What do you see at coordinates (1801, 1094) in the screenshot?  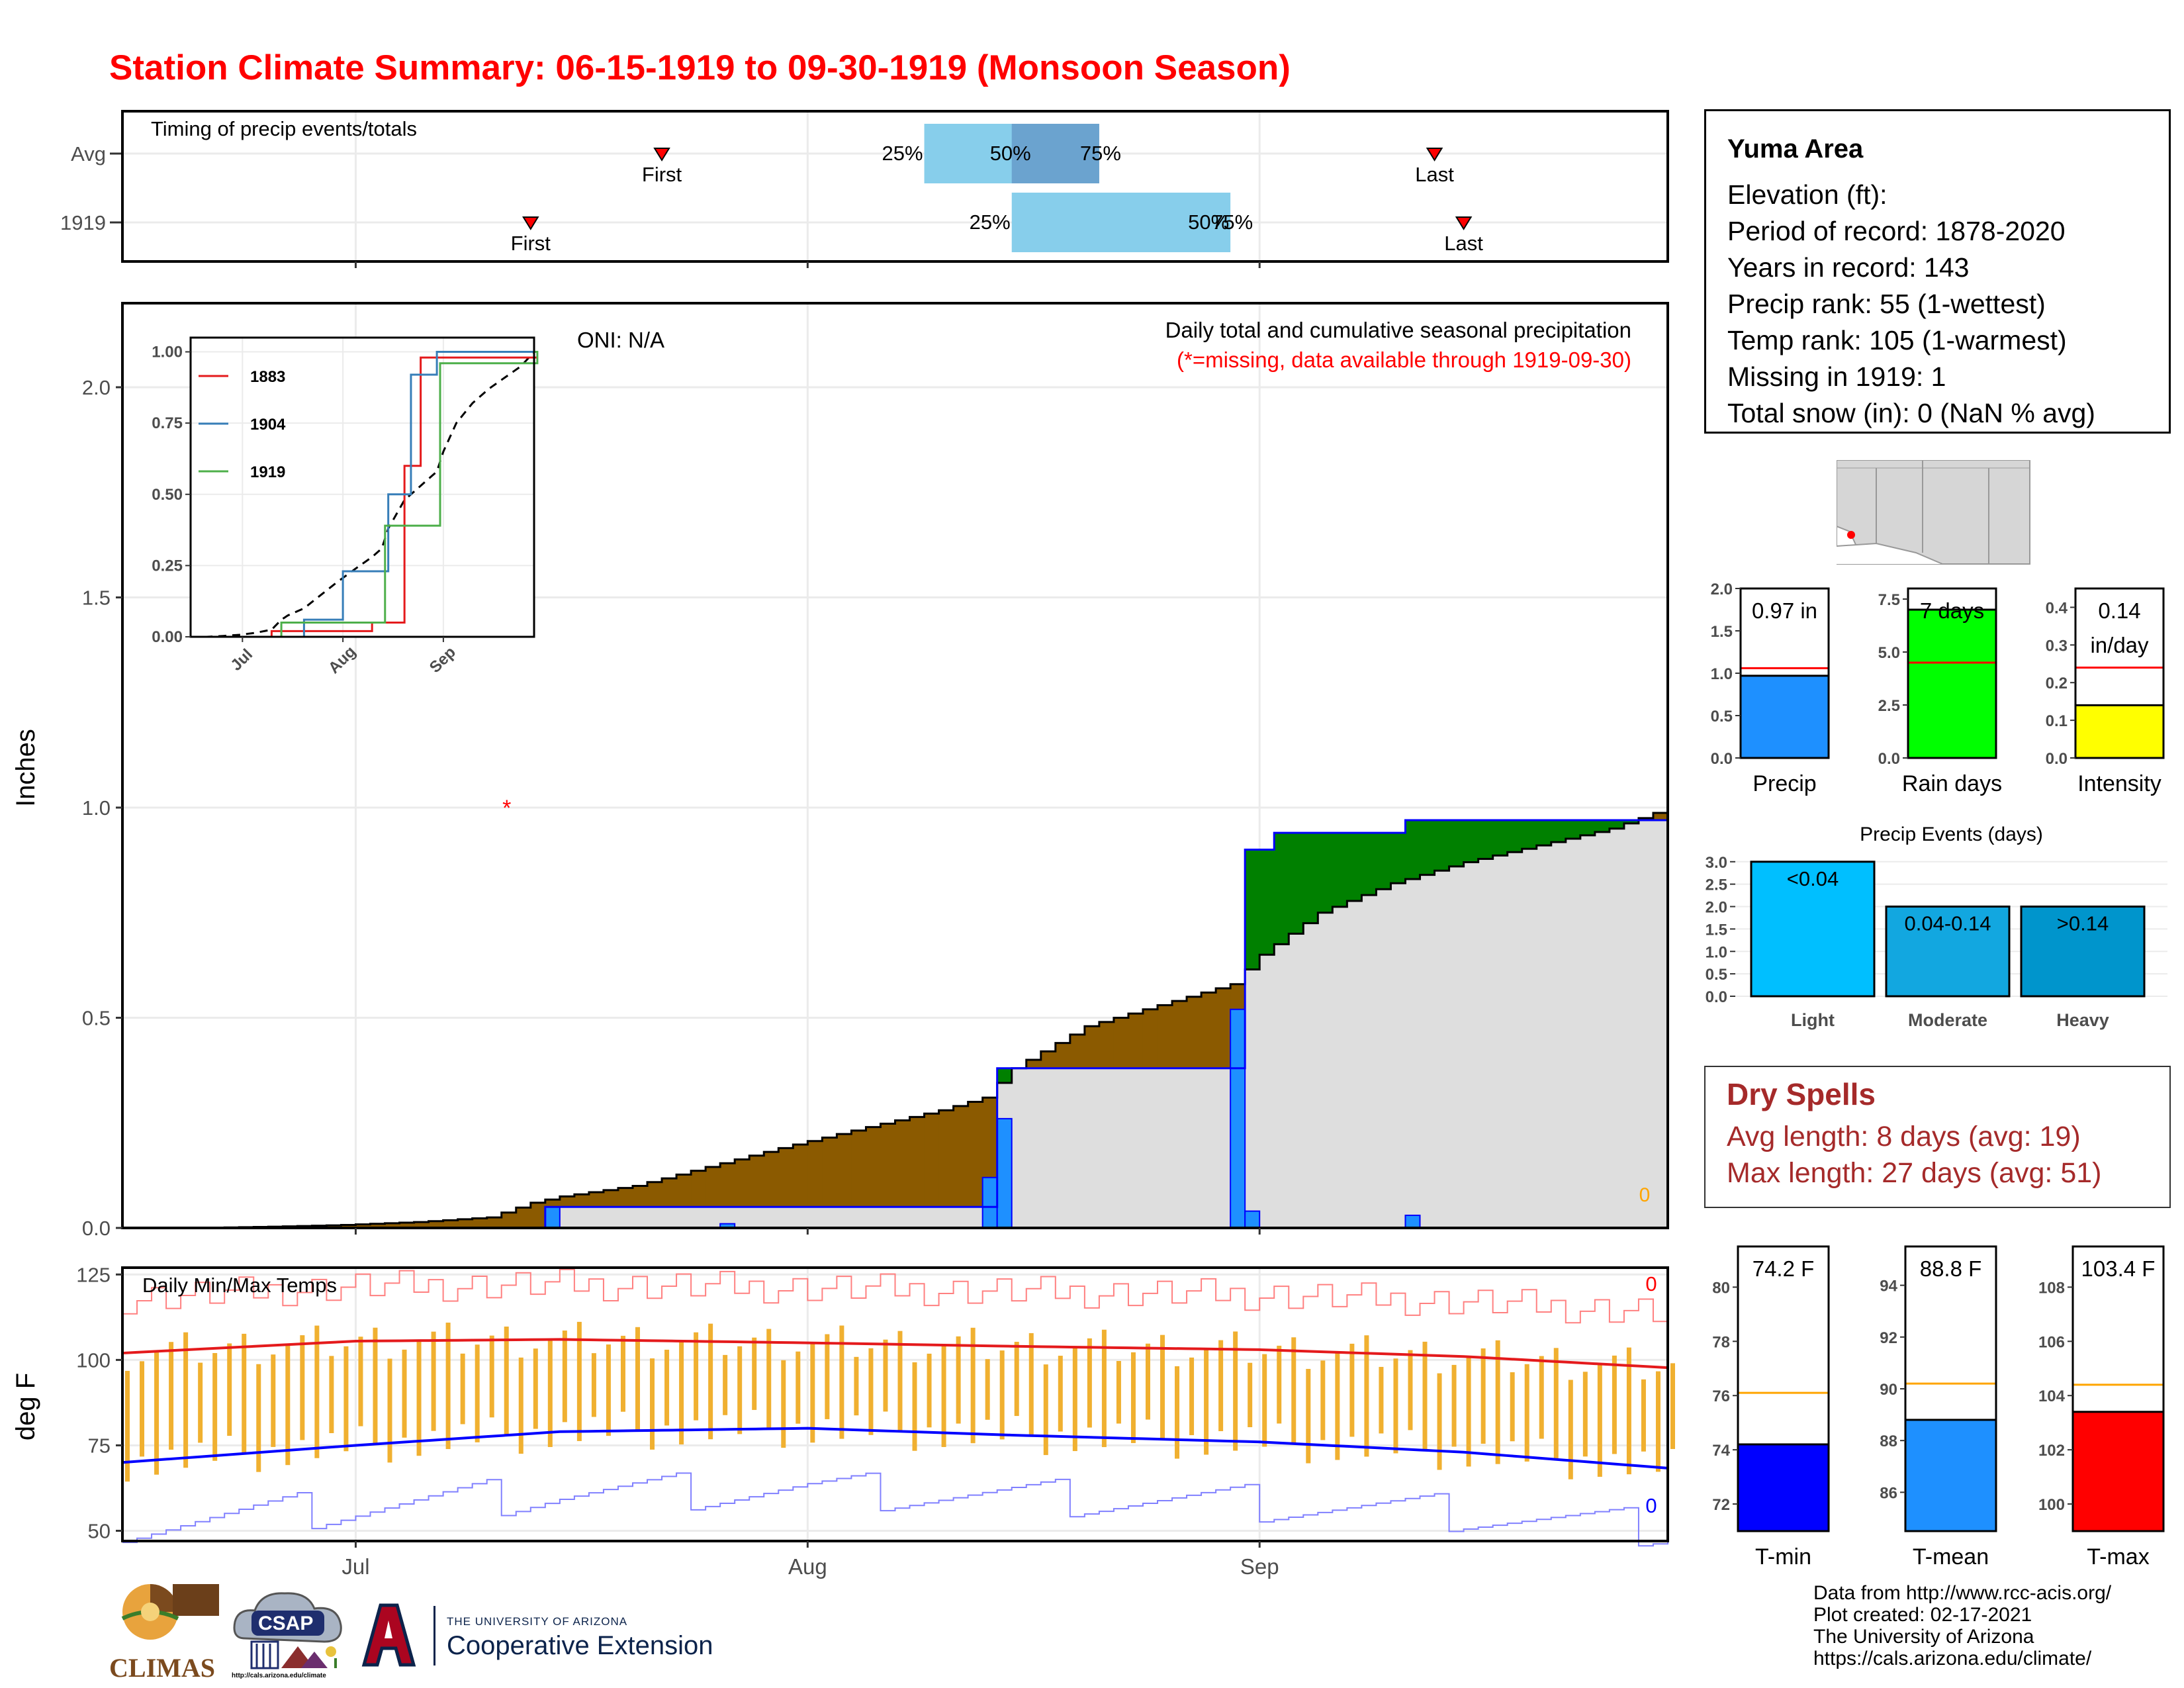 I see `dry-spells-title: Dry Spells` at bounding box center [1801, 1094].